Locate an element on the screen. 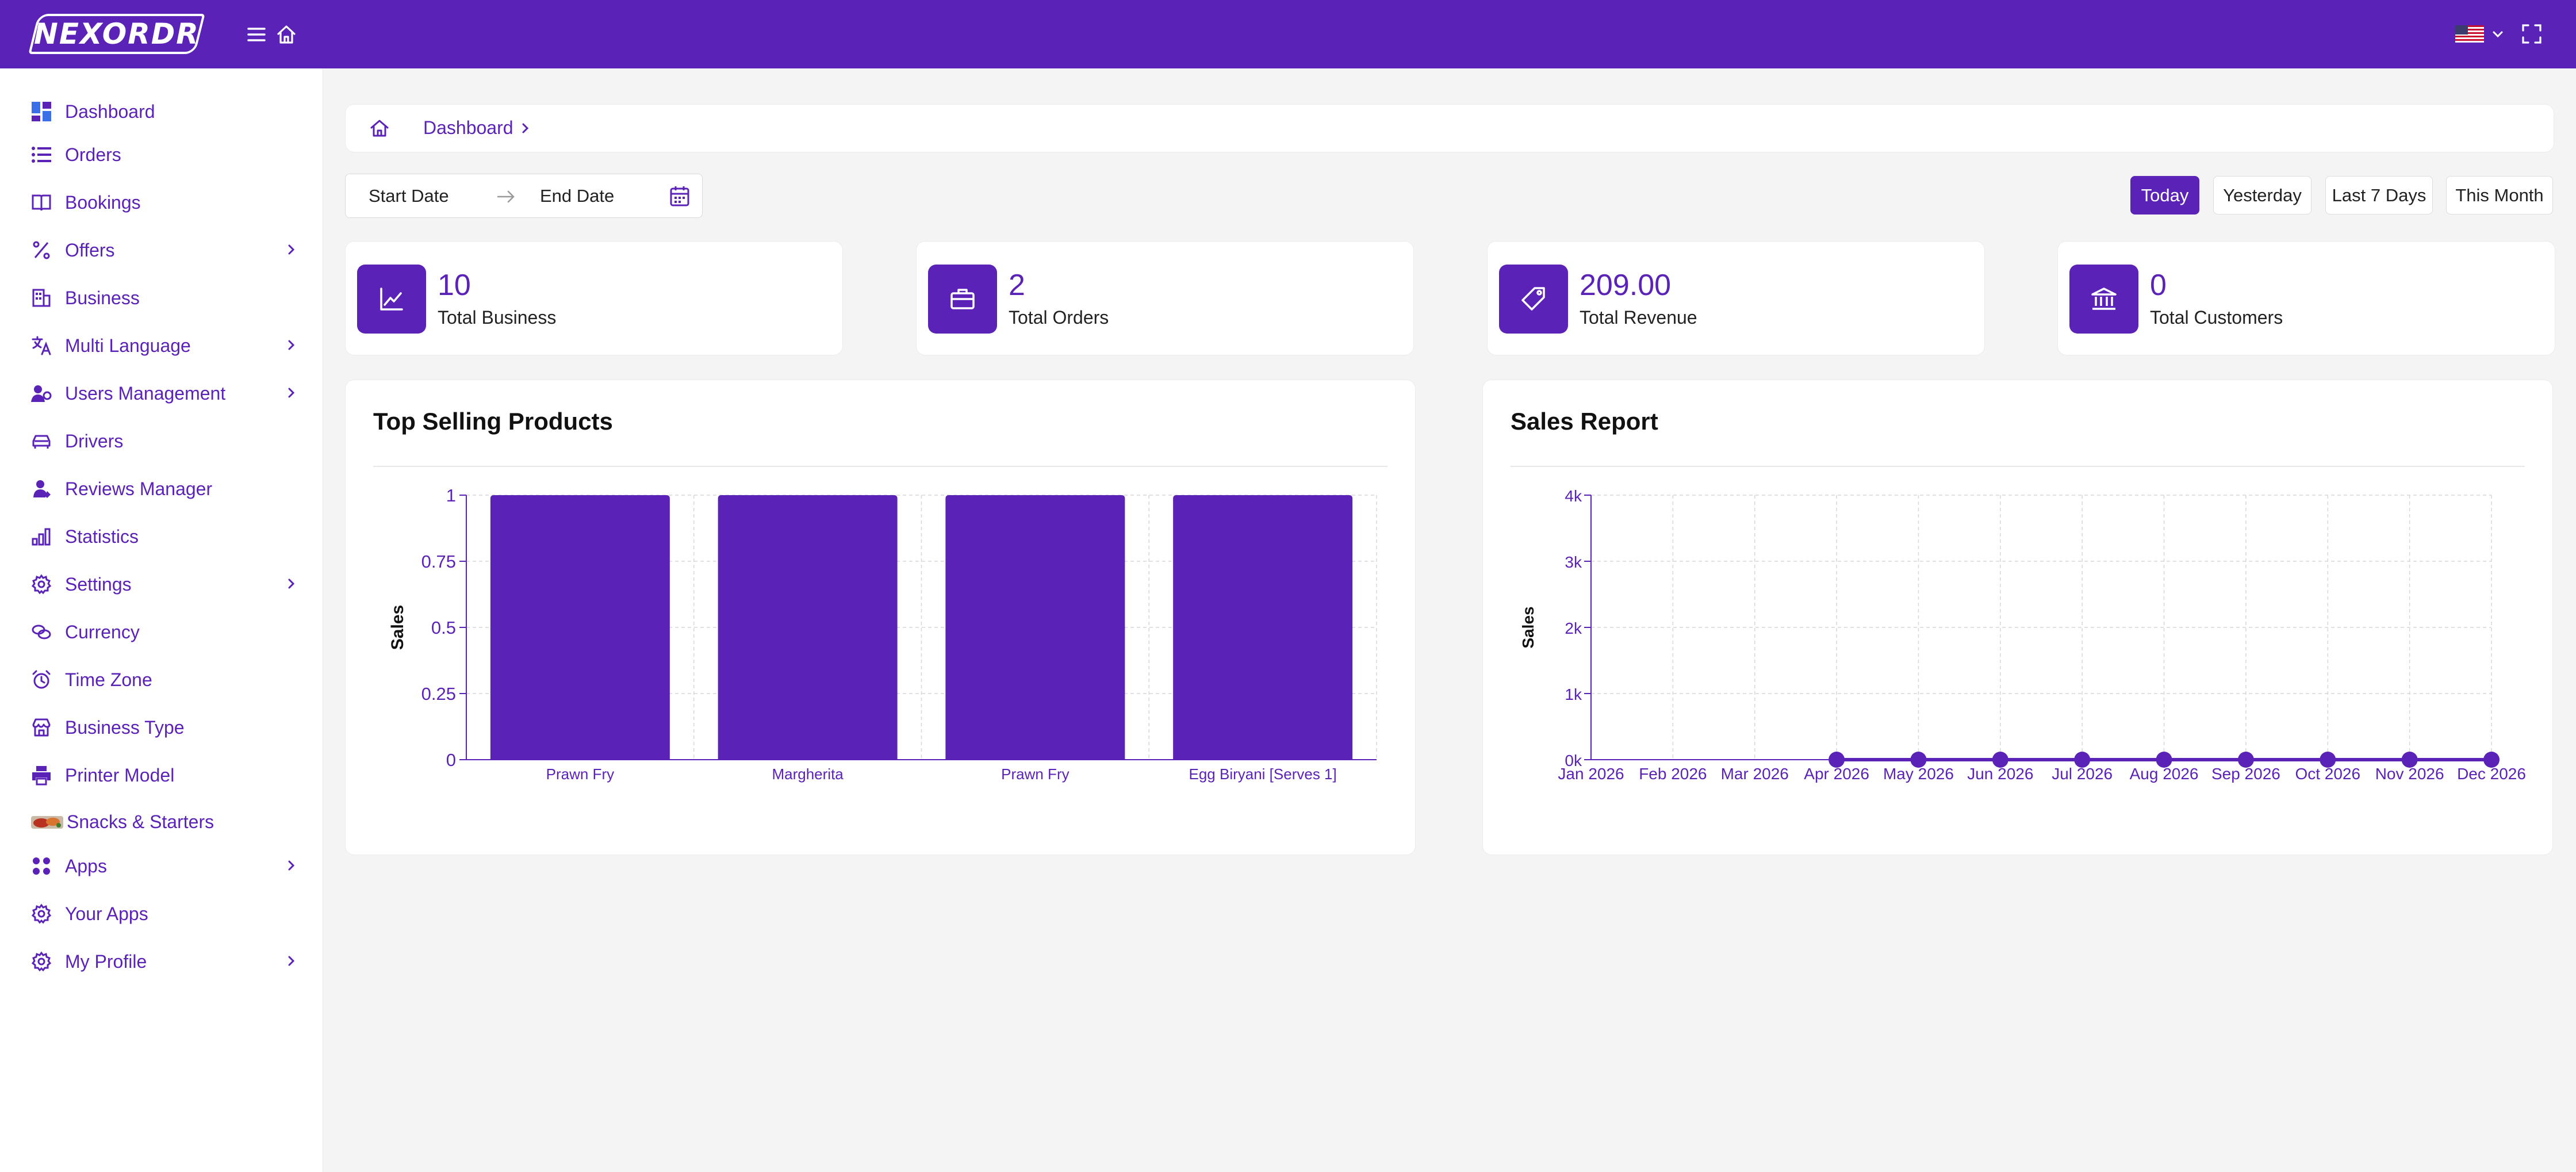 Image resolution: width=2576 pixels, height=1172 pixels. hamburger-icon is located at coordinates (256, 34).